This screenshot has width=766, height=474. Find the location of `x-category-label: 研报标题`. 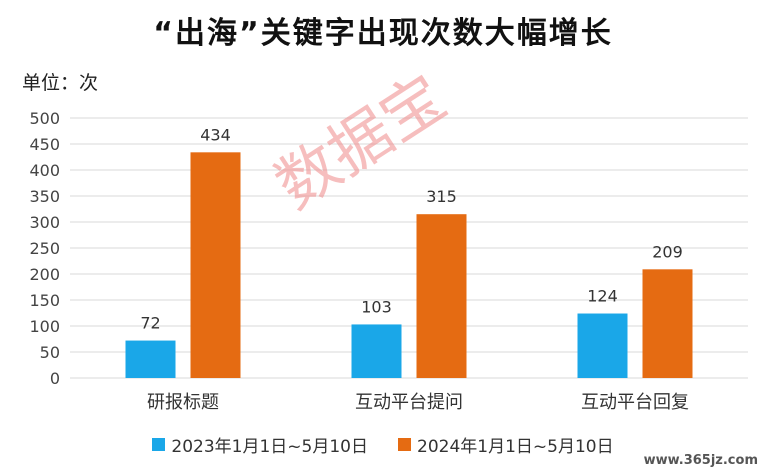

x-category-label: 研报标题 is located at coordinates (183, 402).